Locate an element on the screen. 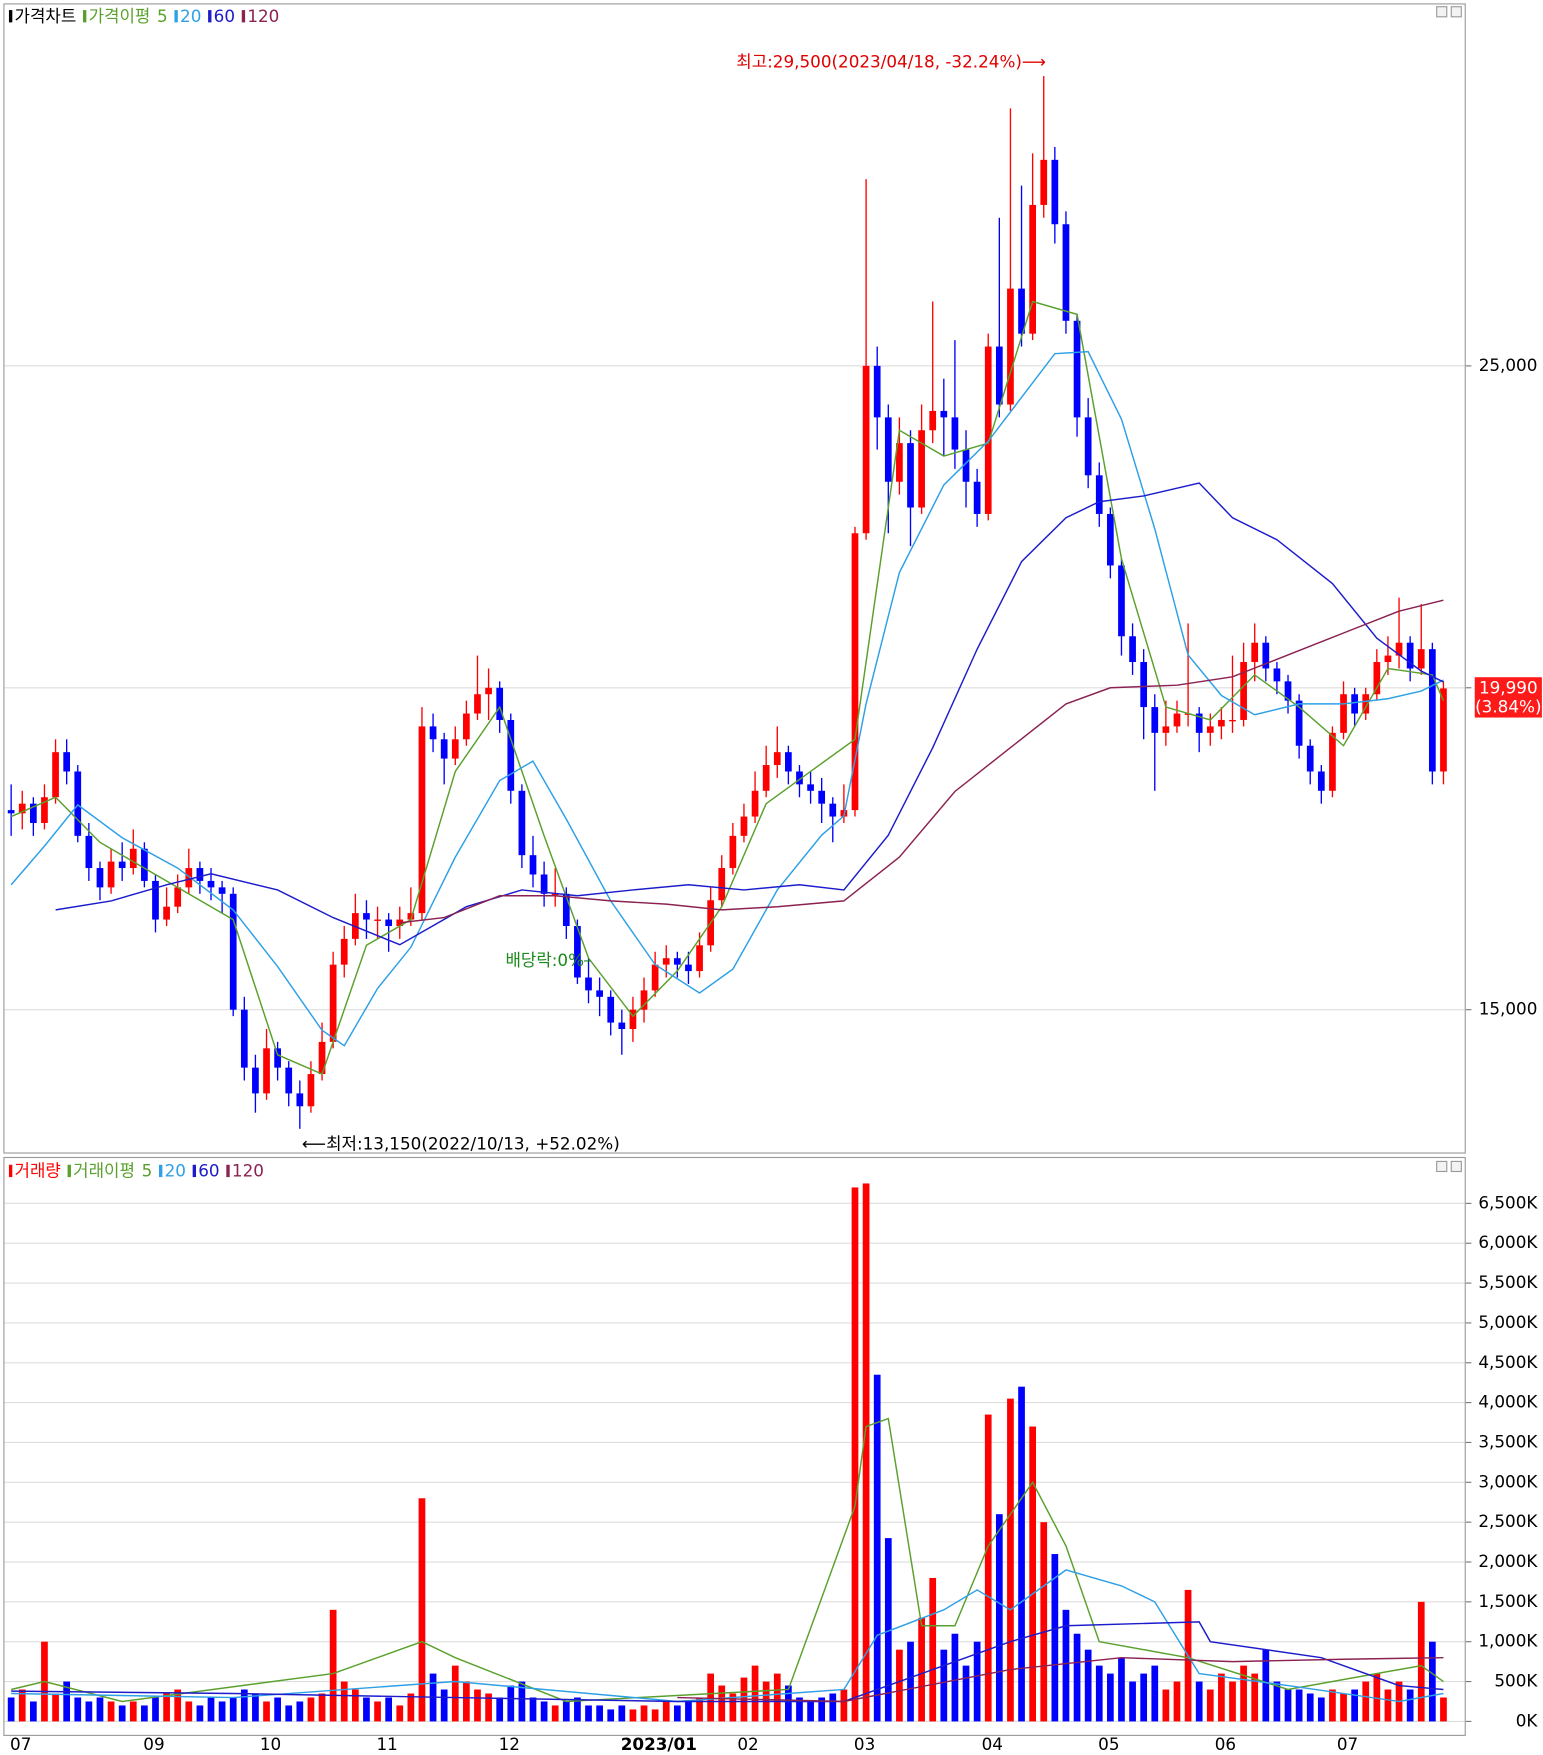  window-buttons is located at coordinates (1449, 589).